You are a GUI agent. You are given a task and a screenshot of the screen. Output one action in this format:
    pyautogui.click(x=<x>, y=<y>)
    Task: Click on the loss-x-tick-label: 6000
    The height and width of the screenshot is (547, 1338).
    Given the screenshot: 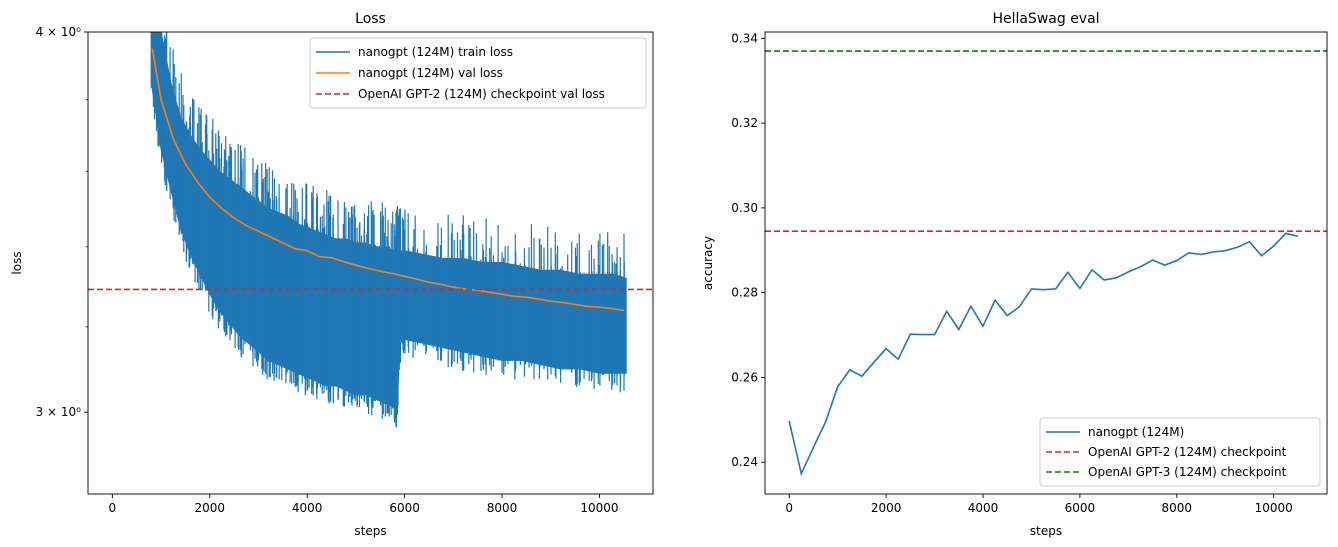 What is the action you would take?
    pyautogui.click(x=404, y=508)
    